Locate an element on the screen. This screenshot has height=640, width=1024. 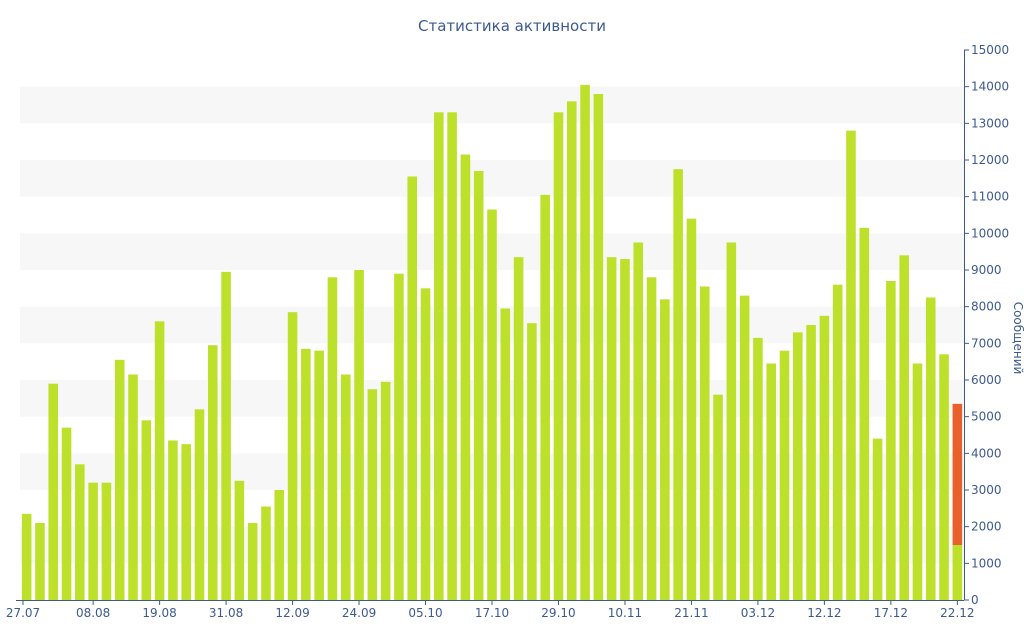
y-tick-label: 6000 is located at coordinates (986, 380).